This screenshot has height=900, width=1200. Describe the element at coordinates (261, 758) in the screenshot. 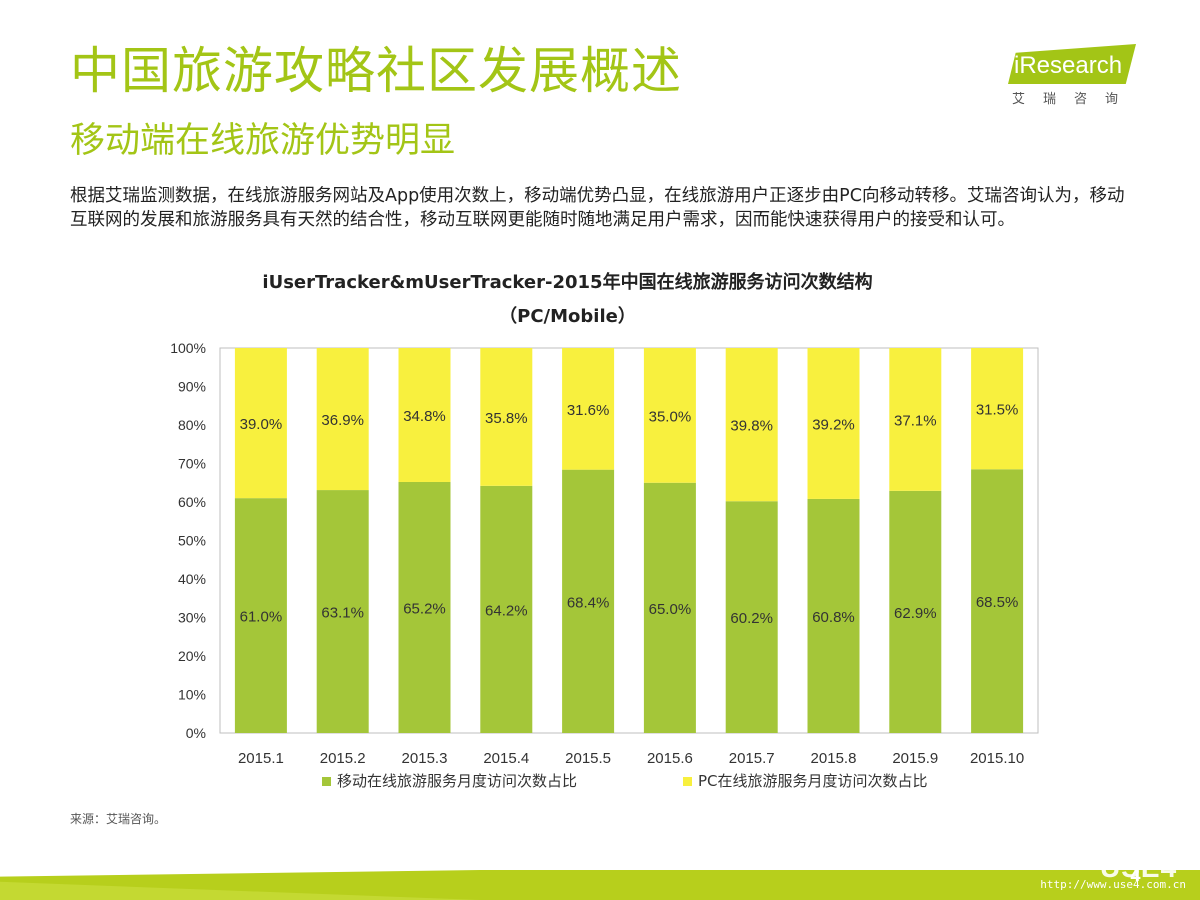

I see `x-tick-label: 2015.1` at that location.